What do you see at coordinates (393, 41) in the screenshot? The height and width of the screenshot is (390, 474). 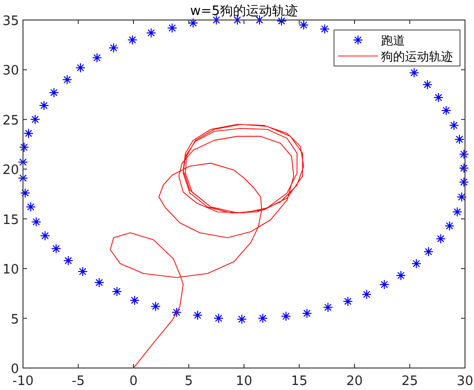 I see `legend-label: 跑道` at bounding box center [393, 41].